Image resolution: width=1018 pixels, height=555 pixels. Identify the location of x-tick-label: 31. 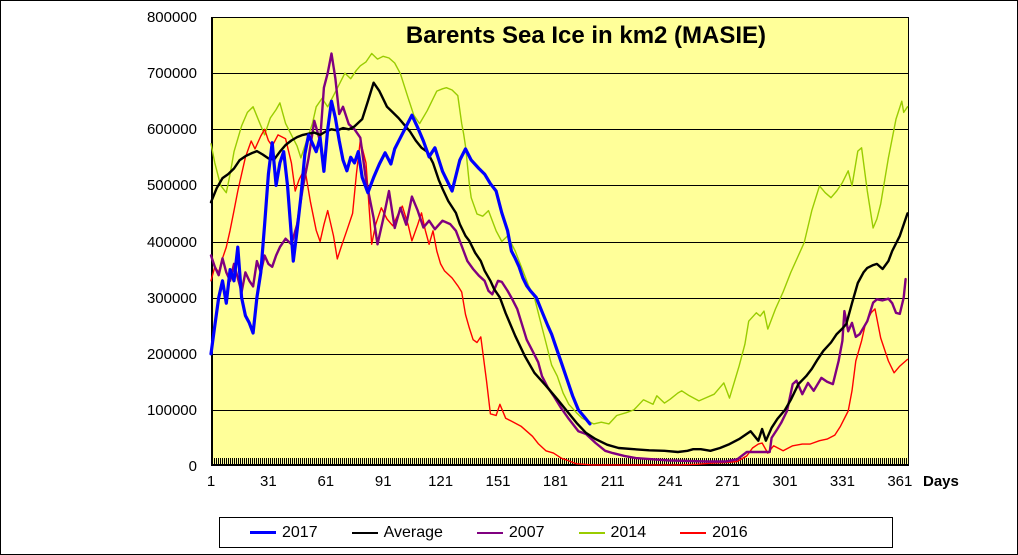
(268, 481).